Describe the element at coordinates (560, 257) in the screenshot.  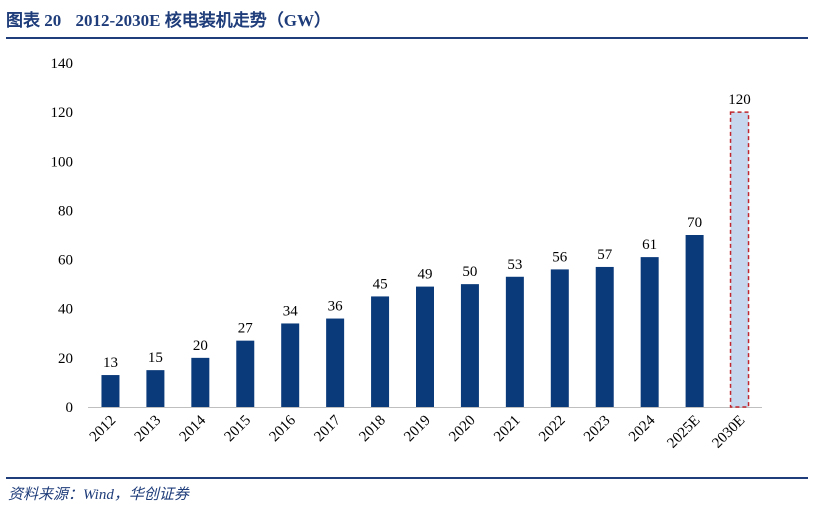
I see `data-label: 56` at that location.